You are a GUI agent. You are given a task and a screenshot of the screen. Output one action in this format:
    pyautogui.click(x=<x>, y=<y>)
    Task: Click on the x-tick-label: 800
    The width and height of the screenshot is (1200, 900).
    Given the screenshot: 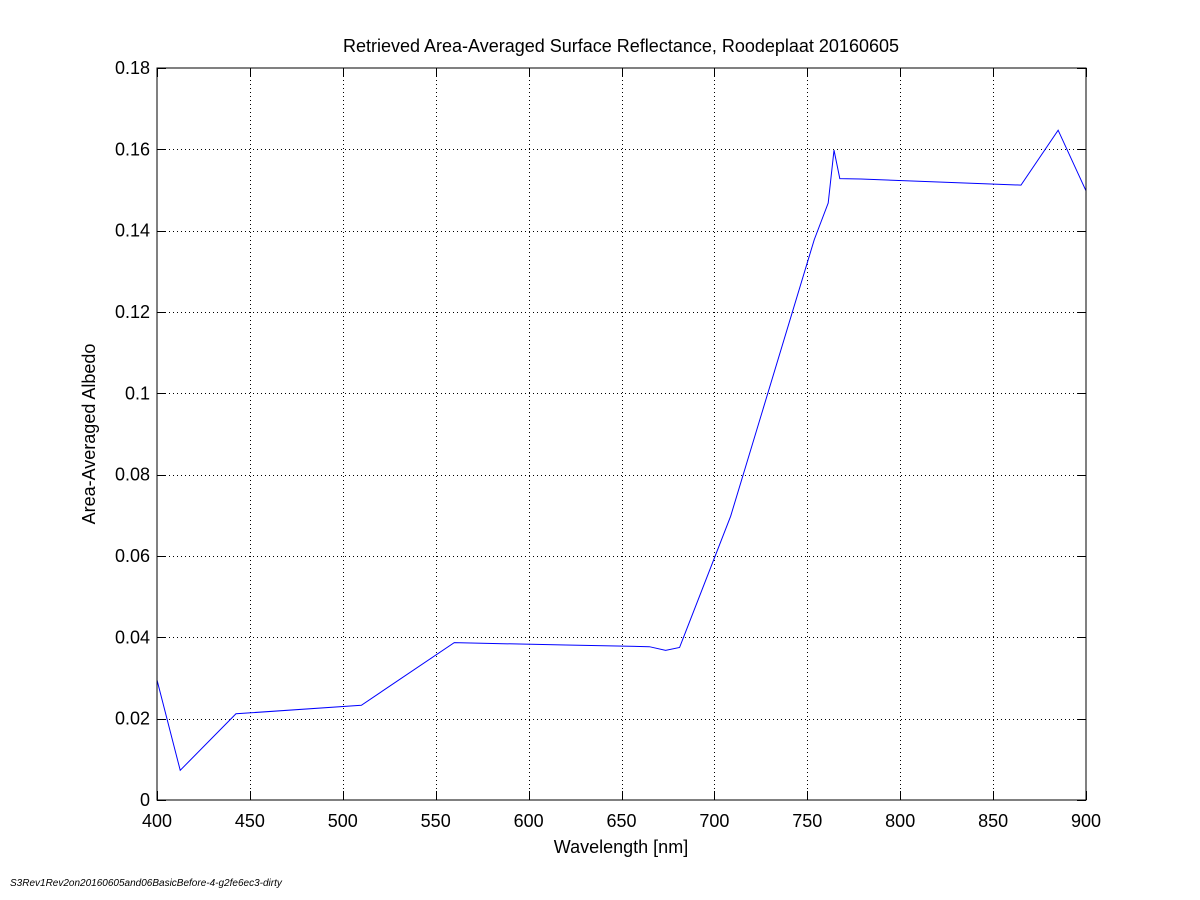 What is the action you would take?
    pyautogui.click(x=900, y=821)
    